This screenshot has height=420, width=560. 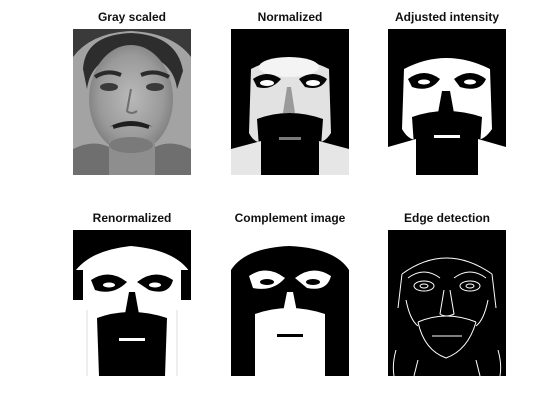 What do you see at coordinates (132, 303) in the screenshot?
I see `face-image-renormalized` at bounding box center [132, 303].